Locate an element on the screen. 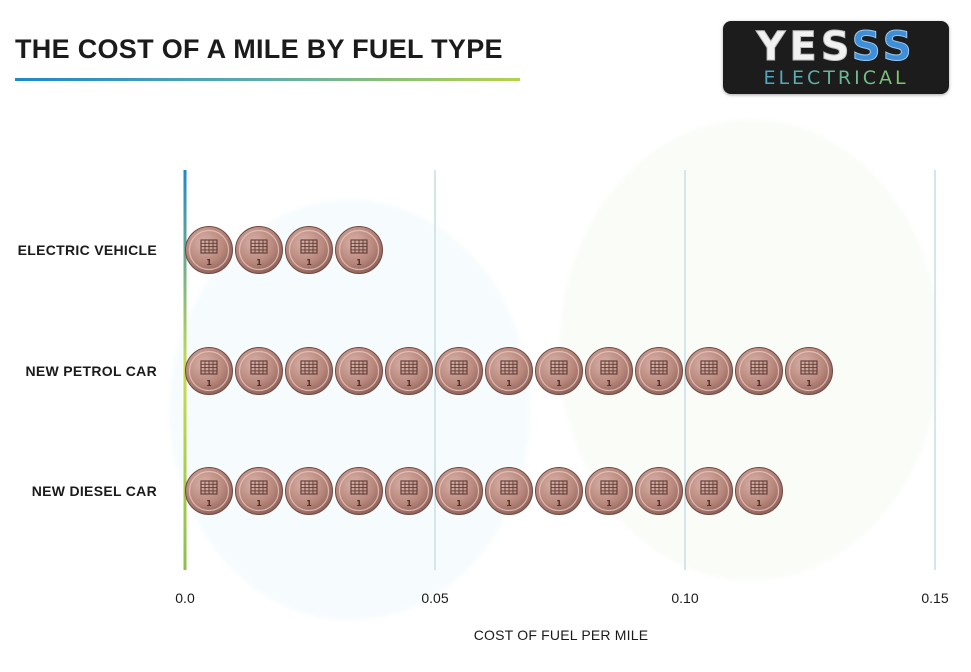 Image resolution: width=971 pixels, height=672 pixels. category-label: NEW DIESEL CAR is located at coordinates (94, 491).